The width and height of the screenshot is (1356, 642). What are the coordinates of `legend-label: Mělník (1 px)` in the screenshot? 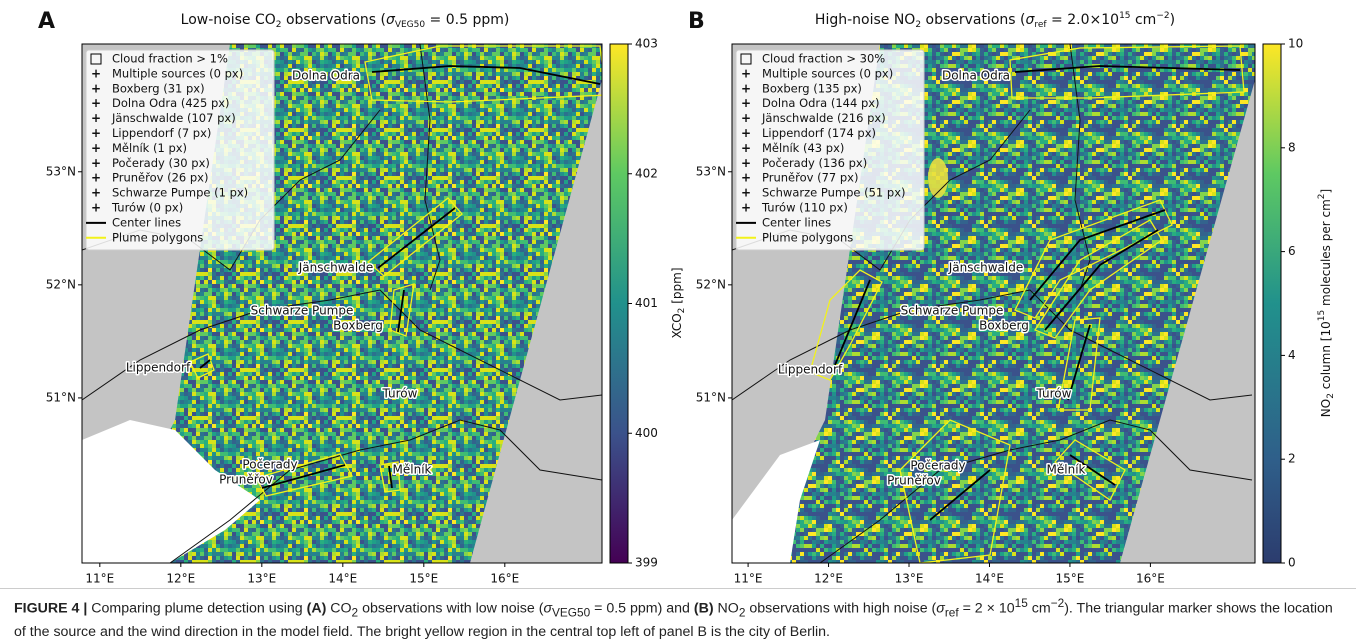 It's located at (149, 148).